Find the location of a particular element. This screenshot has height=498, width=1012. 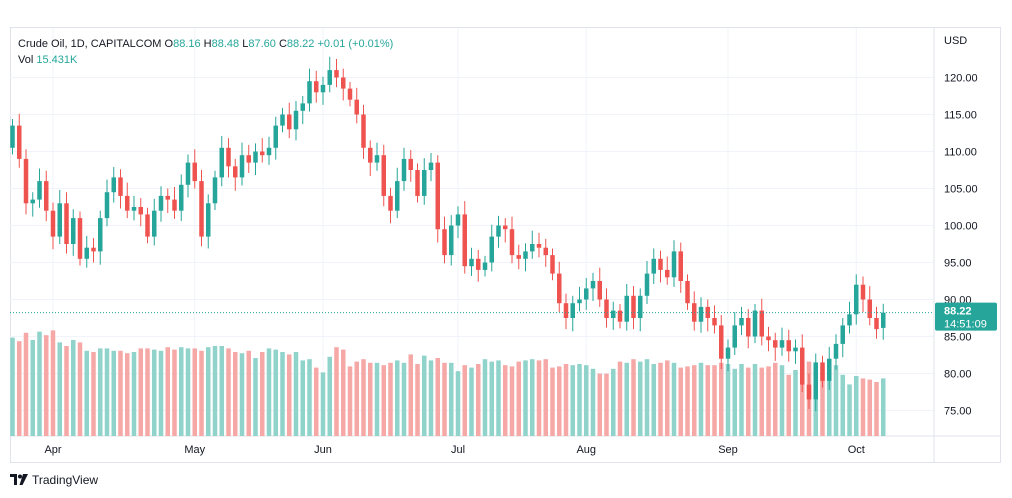

last-price-countdown: 14:51:09 is located at coordinates (965, 325).